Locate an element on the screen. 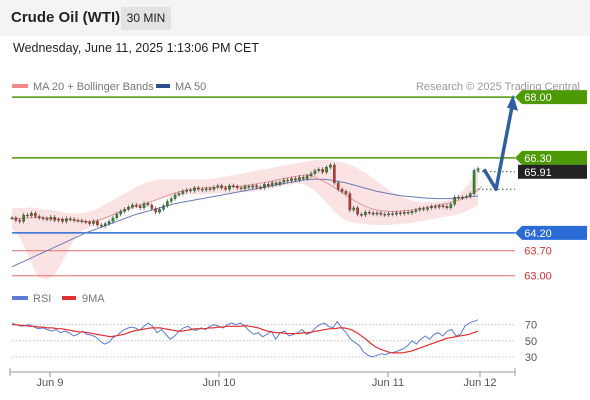  forecast-arrow-path is located at coordinates (498, 149).